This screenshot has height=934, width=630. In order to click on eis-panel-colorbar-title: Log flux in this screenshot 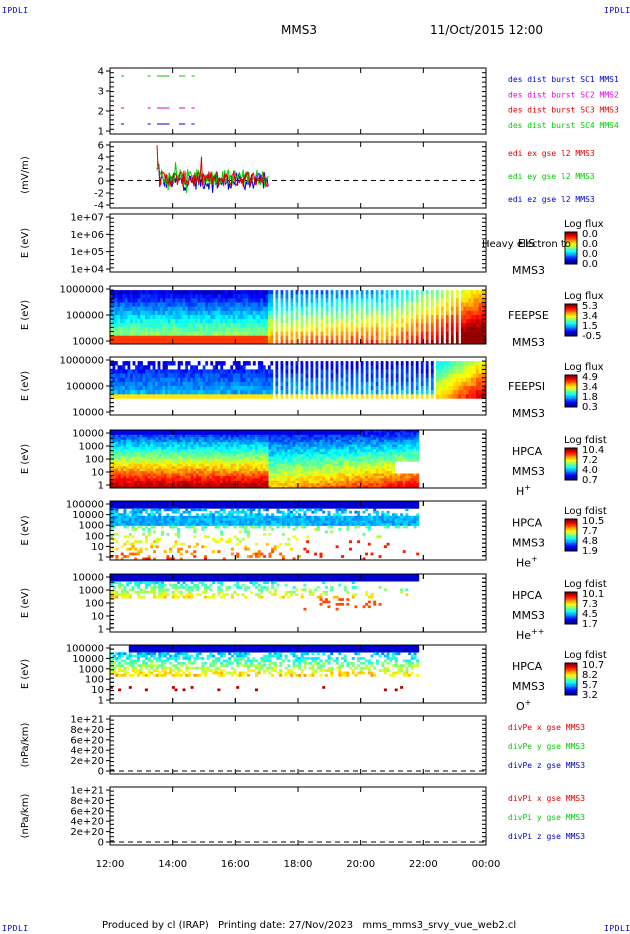, I will do `click(584, 224)`.